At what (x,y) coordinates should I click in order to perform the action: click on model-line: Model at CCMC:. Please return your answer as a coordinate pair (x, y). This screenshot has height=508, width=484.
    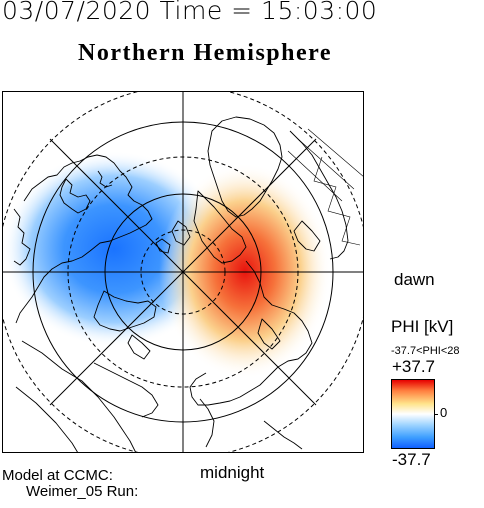
    Looking at the image, I should click on (57, 475).